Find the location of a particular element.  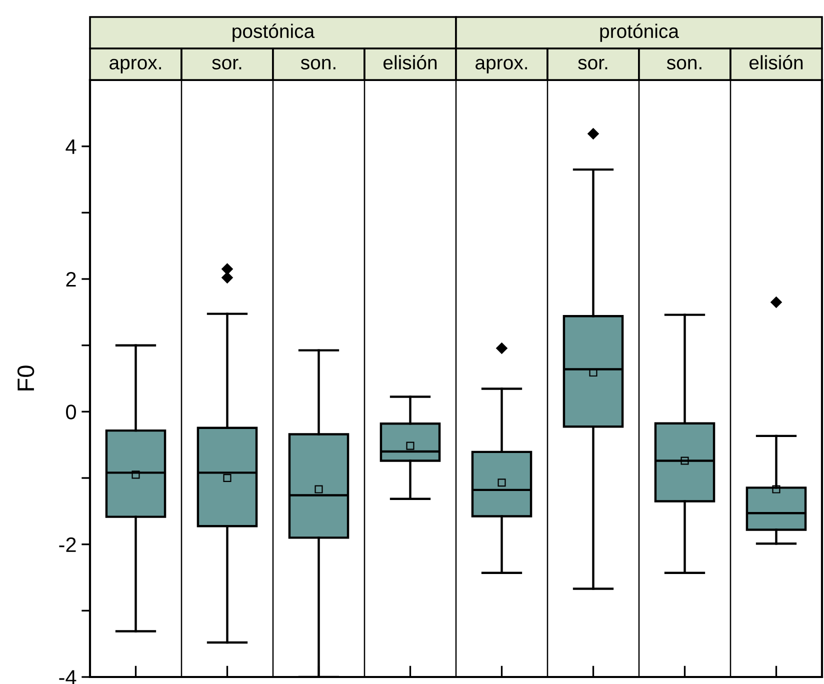

y-axis-title: F0 is located at coordinates (25, 378).